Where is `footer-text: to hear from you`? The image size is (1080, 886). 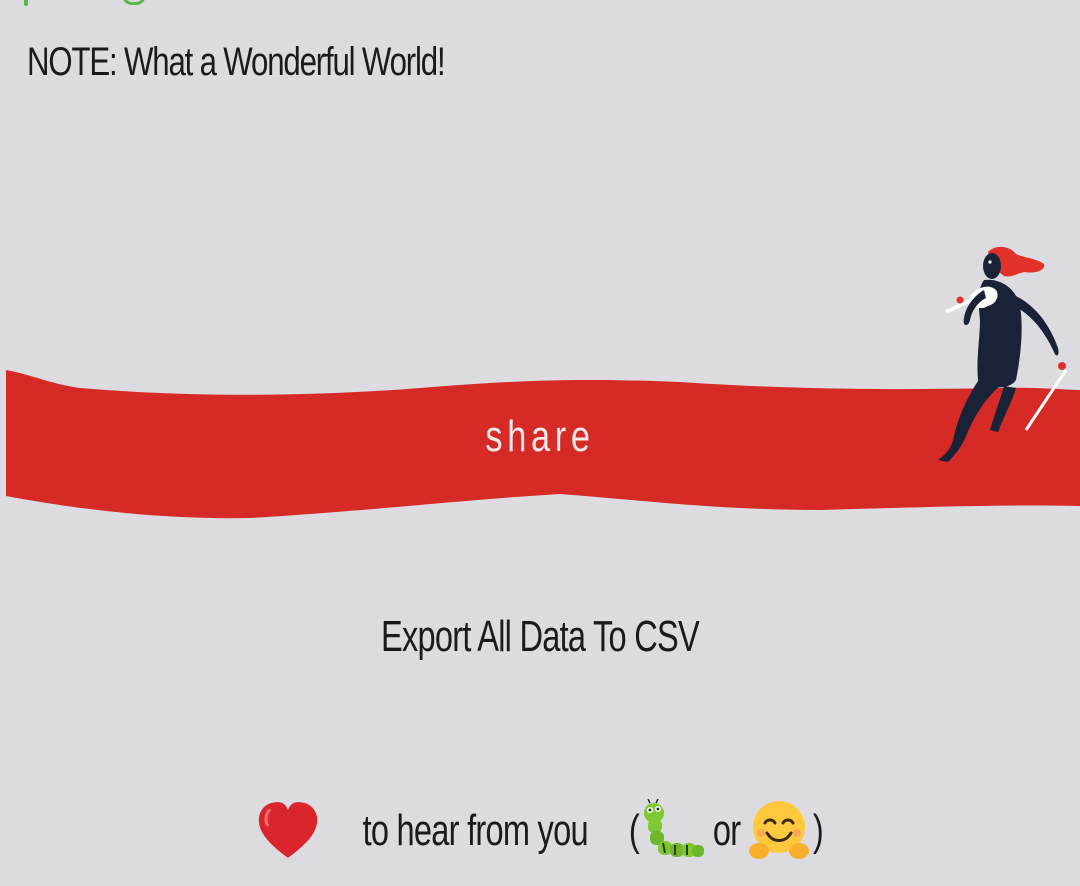 footer-text: to hear from you is located at coordinates (475, 830).